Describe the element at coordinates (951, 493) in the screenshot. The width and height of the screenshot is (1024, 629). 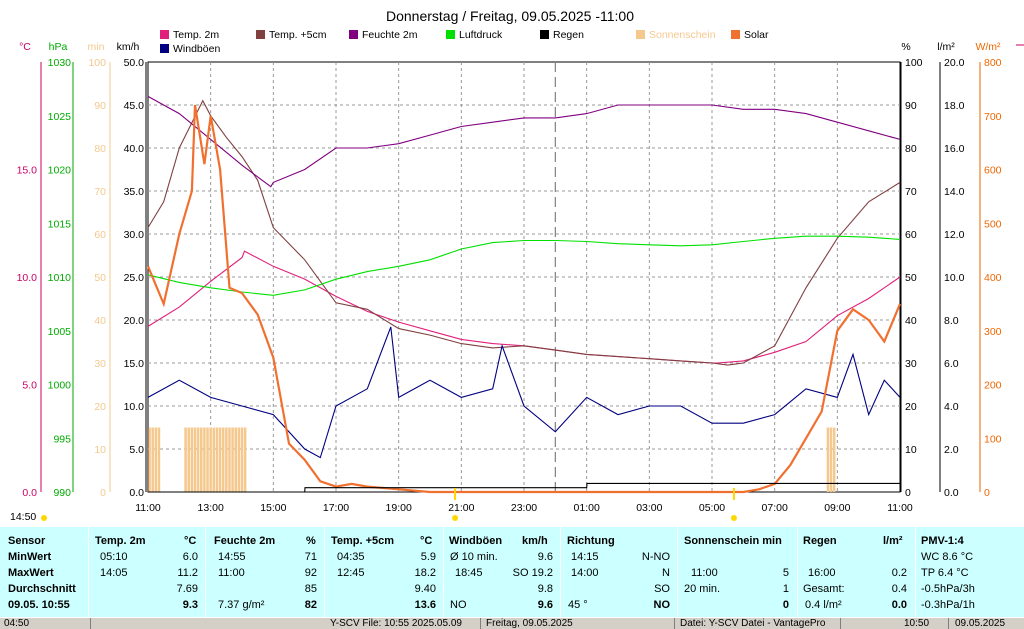
I see `axis-tick-rain: 0.0` at that location.